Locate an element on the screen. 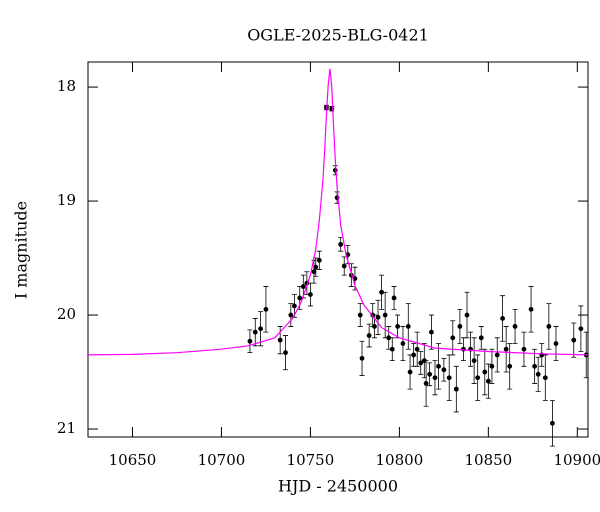 Image resolution: width=600 pixels, height=512 pixels. x-tick-label: 10850 is located at coordinates (488, 460).